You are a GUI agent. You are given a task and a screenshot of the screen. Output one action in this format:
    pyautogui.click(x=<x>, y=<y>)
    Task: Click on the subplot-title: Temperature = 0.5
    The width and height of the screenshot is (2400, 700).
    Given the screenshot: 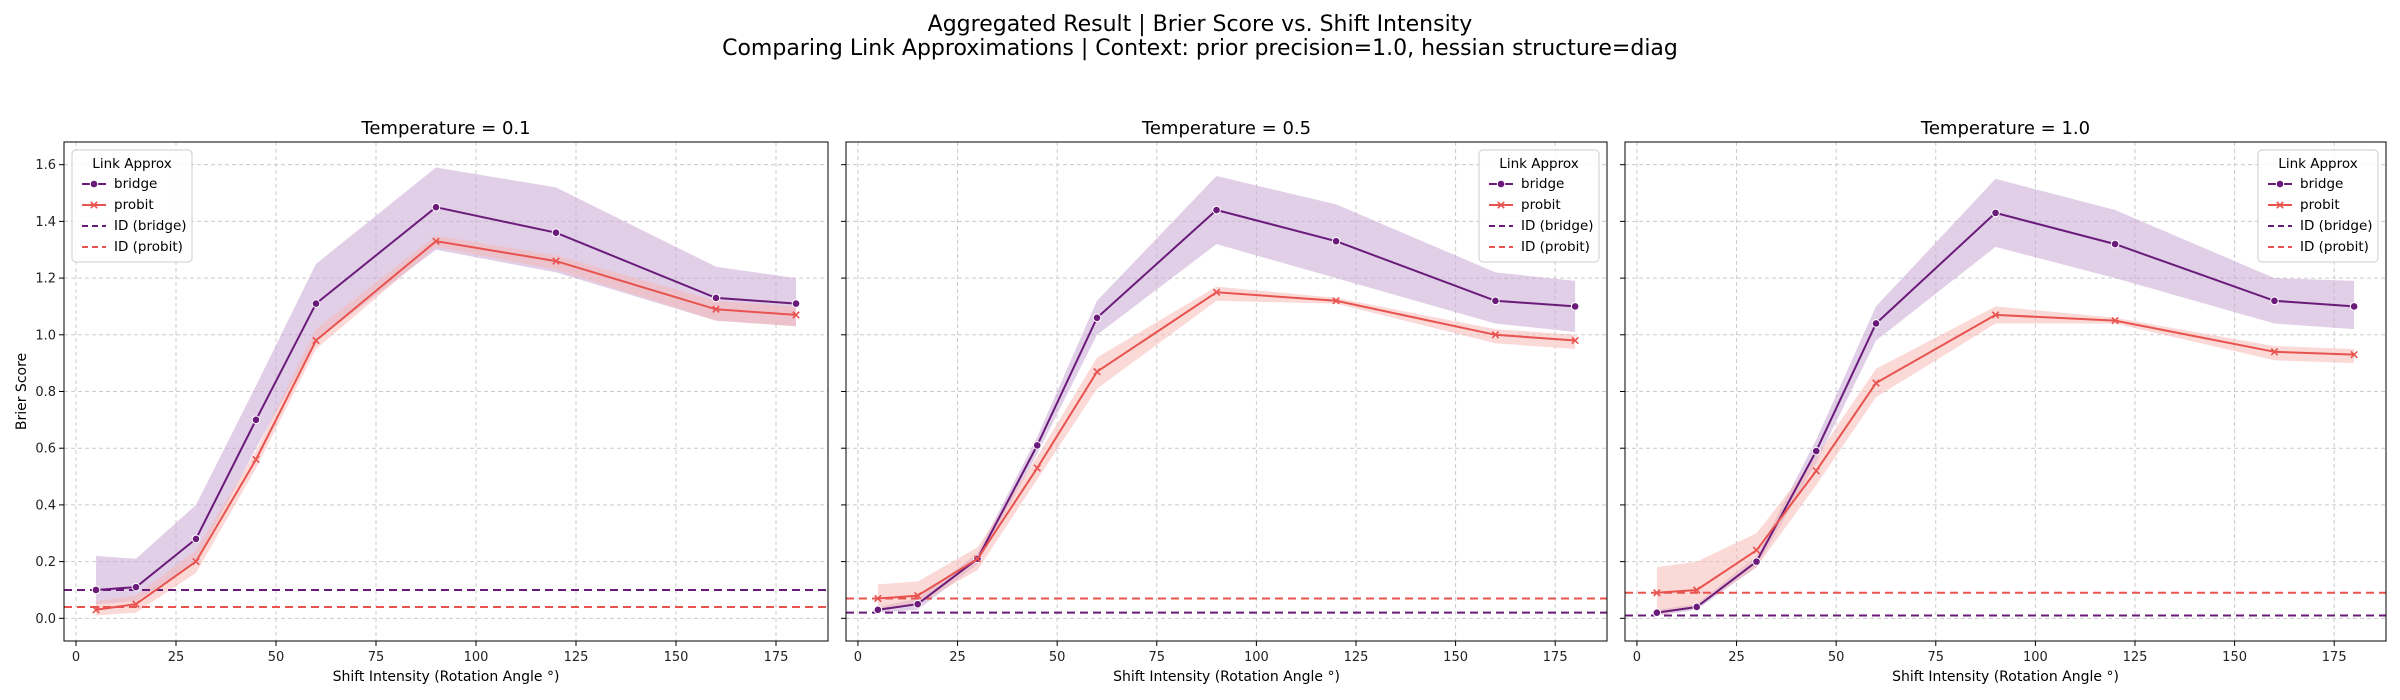 What is the action you would take?
    pyautogui.click(x=1226, y=128)
    